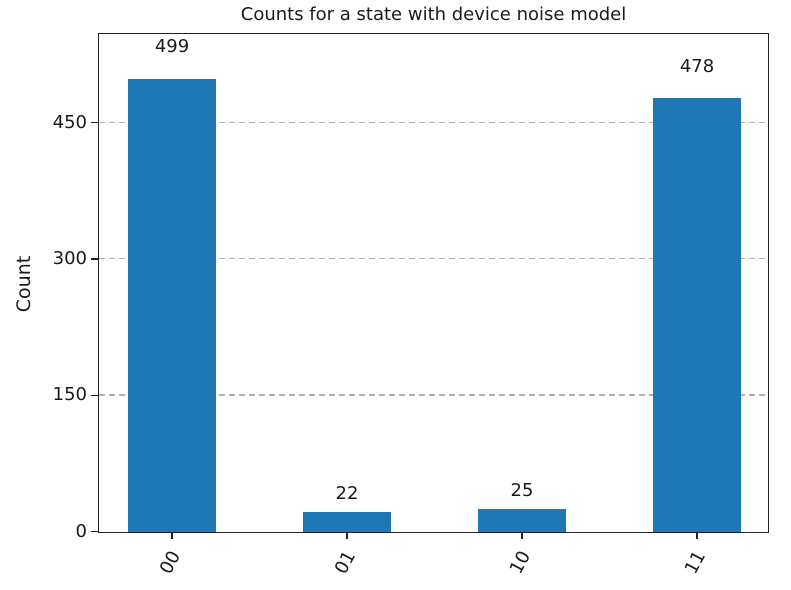  Describe the element at coordinates (522, 490) in the screenshot. I see `bar-value-label-10: 25` at that location.